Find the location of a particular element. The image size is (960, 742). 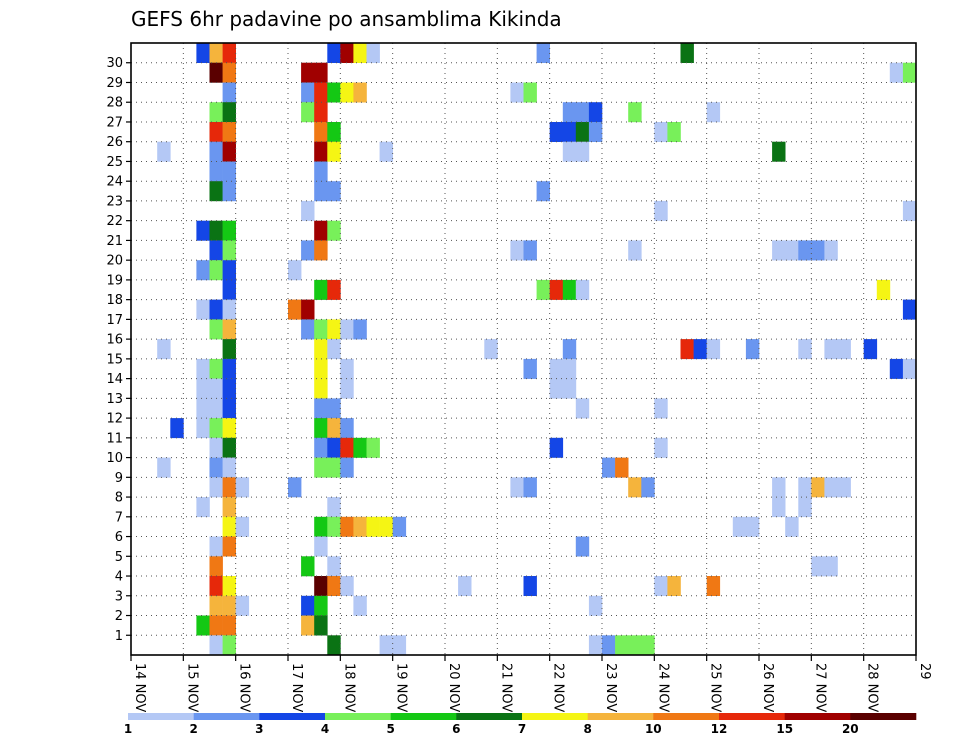

y-tick-label: 16 is located at coordinates (114, 340).